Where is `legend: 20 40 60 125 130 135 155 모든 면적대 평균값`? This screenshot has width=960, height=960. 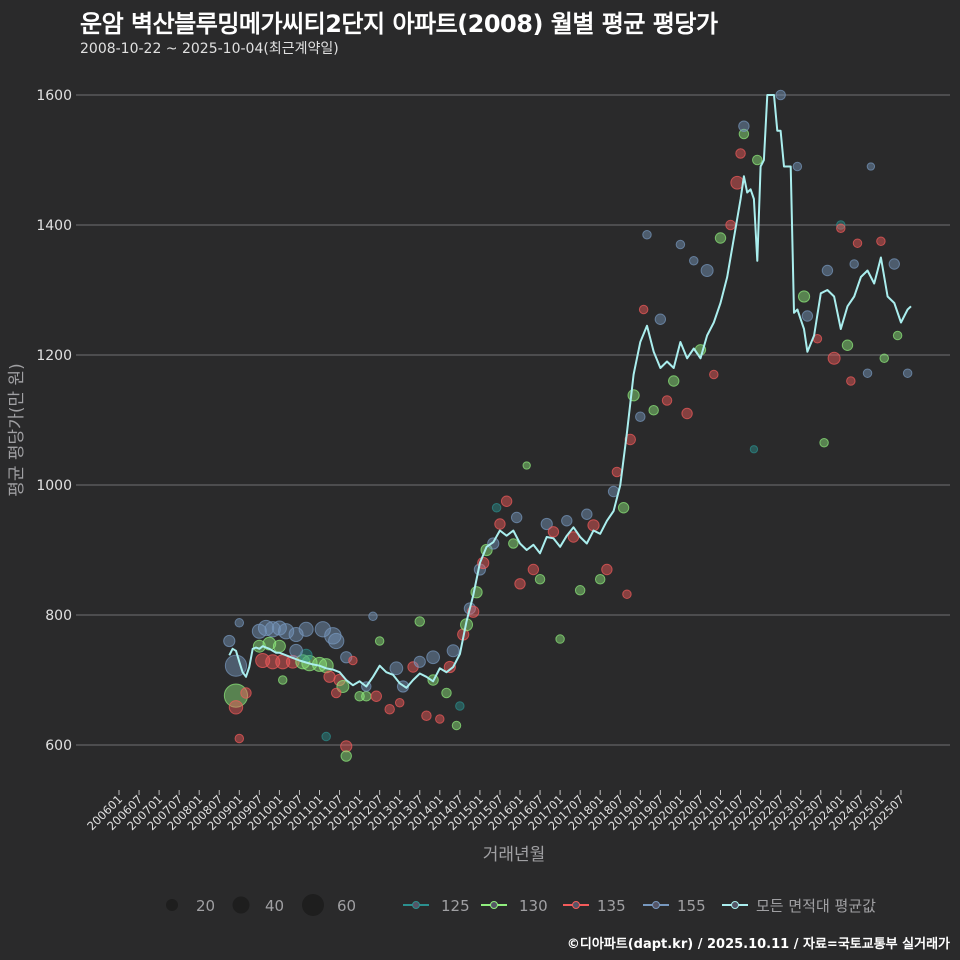
legend: 20 40 60 125 130 135 155 모든 면적대 평균값 is located at coordinates (521, 905).